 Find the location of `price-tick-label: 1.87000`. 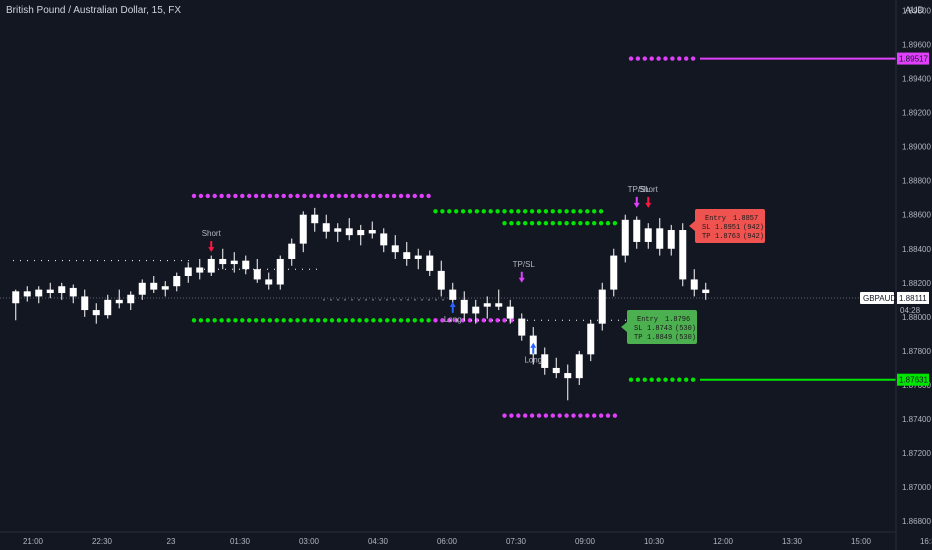

price-tick-label: 1.87000 is located at coordinates (916, 487).